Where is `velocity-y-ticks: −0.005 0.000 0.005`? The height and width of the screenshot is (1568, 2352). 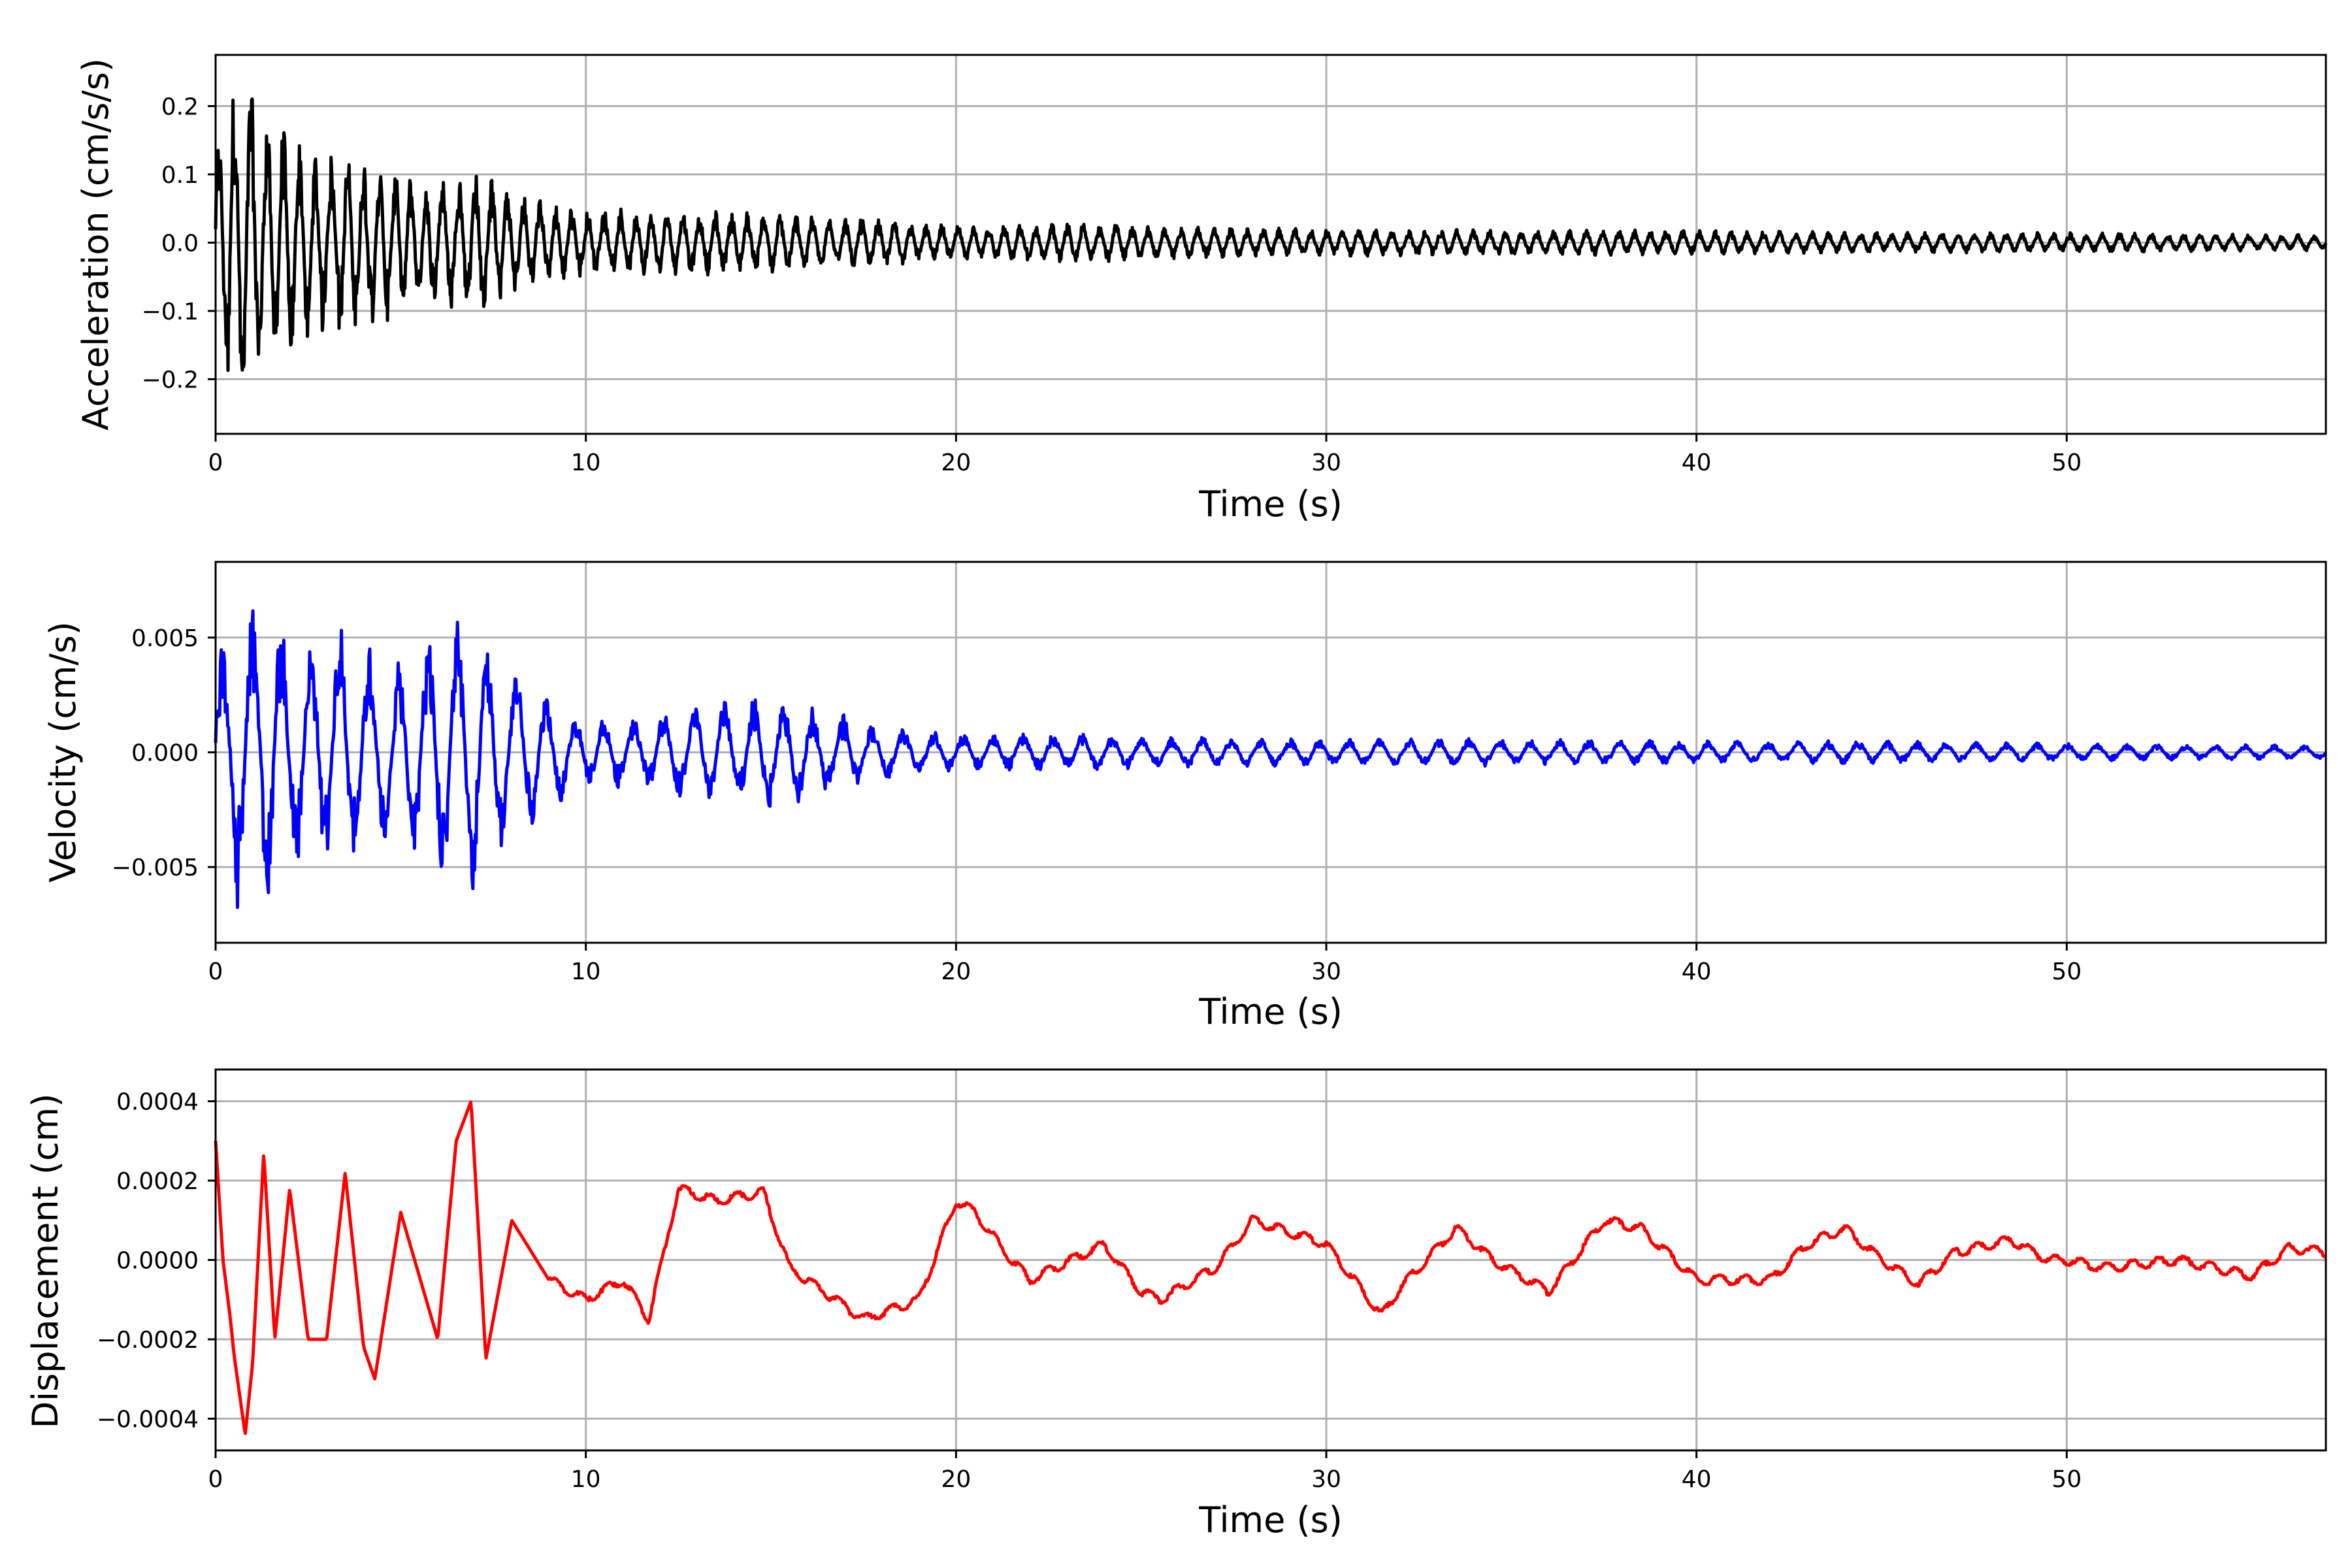 velocity-y-ticks: −0.005 0.000 0.005 is located at coordinates (164, 753).